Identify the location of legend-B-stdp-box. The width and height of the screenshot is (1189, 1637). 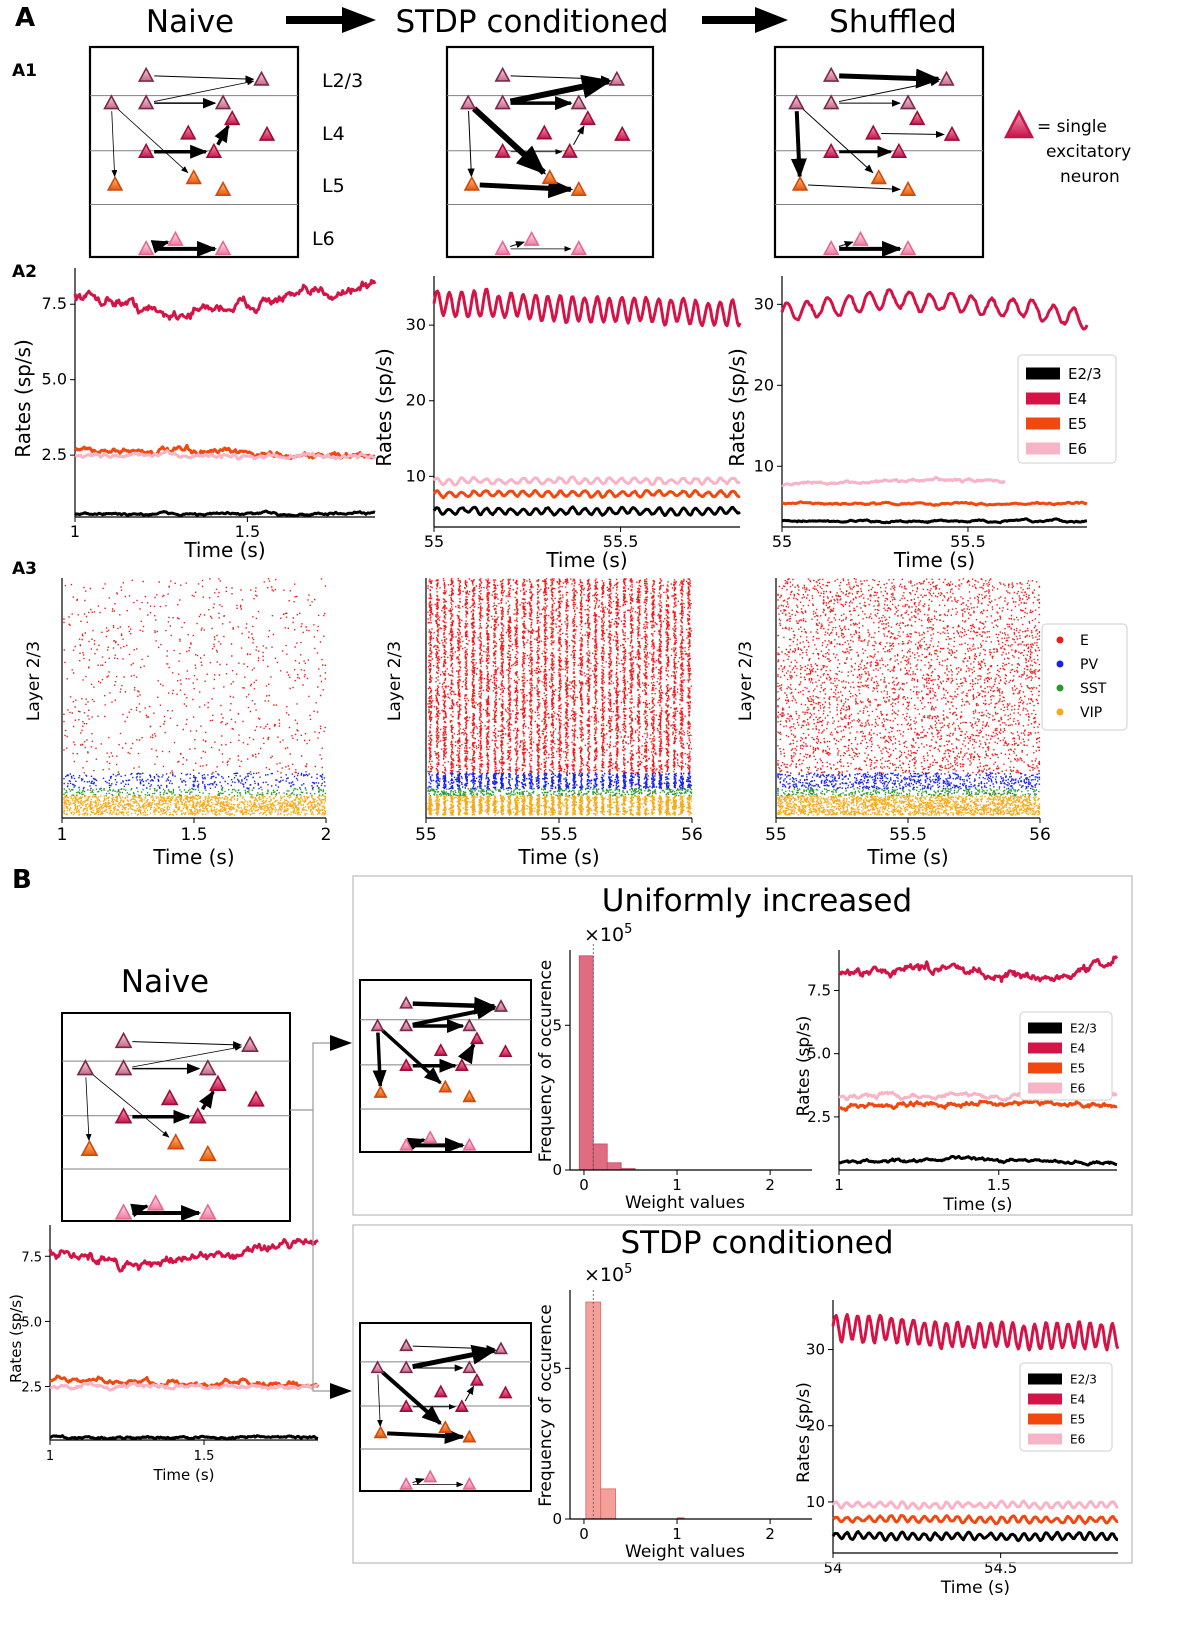
(1066, 1407).